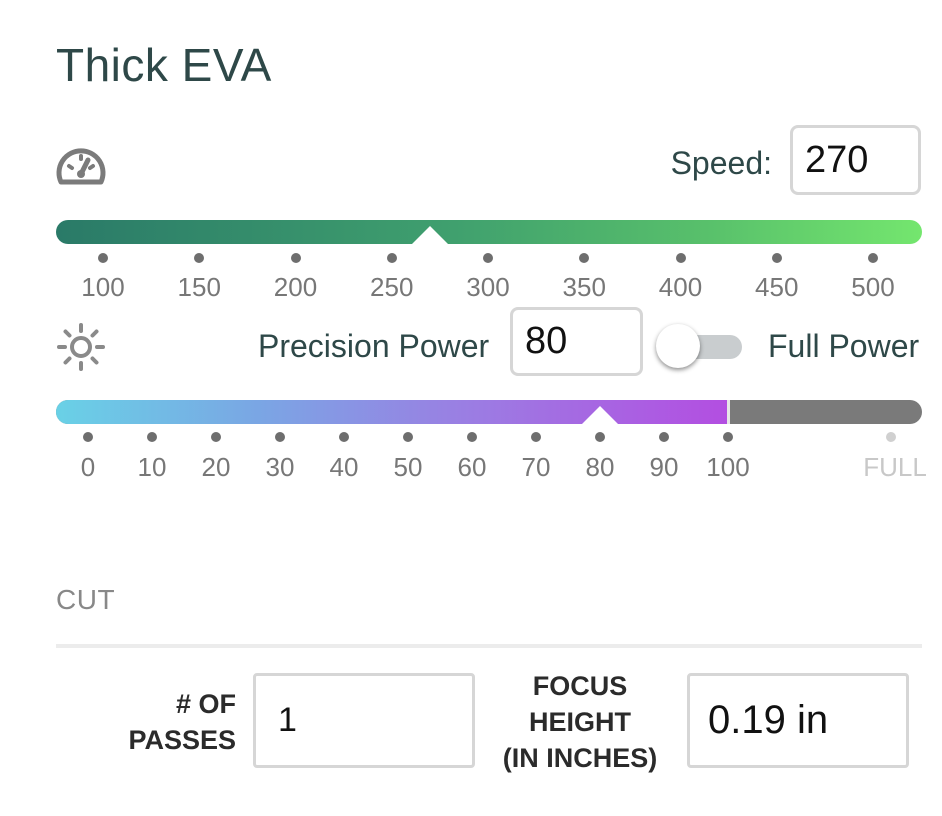 The height and width of the screenshot is (816, 942). What do you see at coordinates (430, 235) in the screenshot?
I see `speed-slider-handle` at bounding box center [430, 235].